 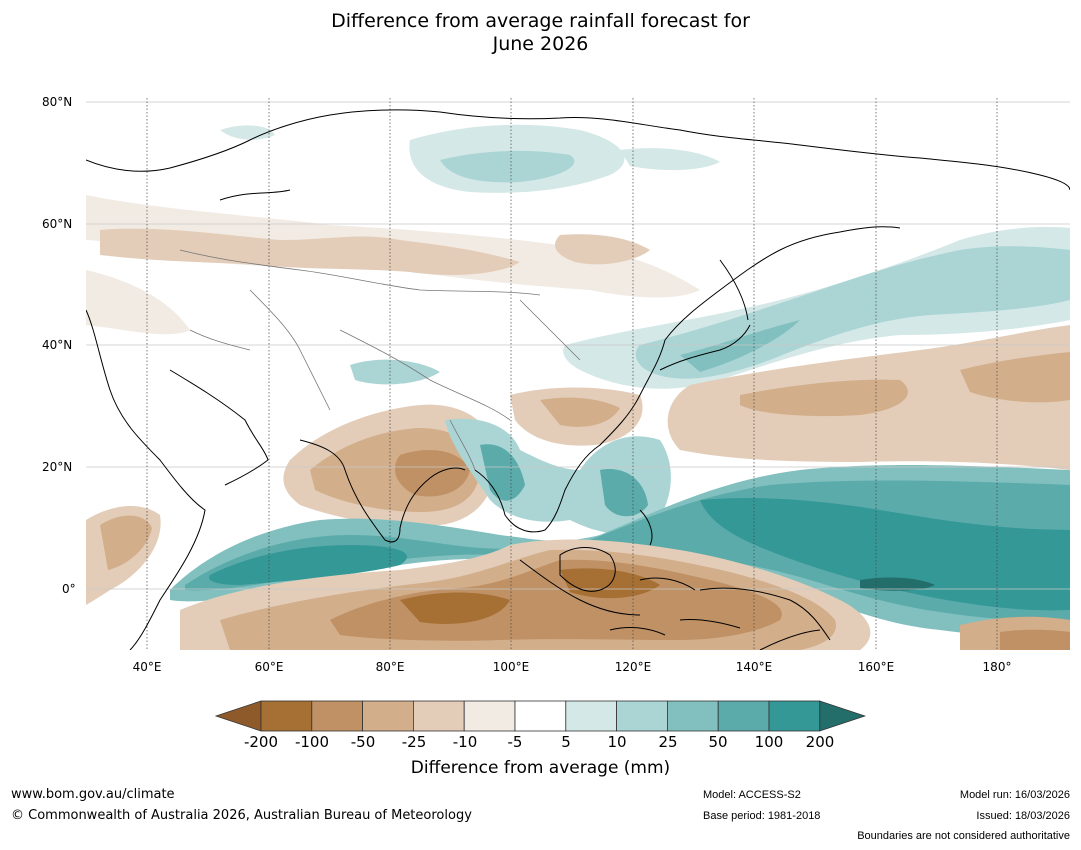 I want to click on lon-tick-label: 40°E, so click(x=147, y=667).